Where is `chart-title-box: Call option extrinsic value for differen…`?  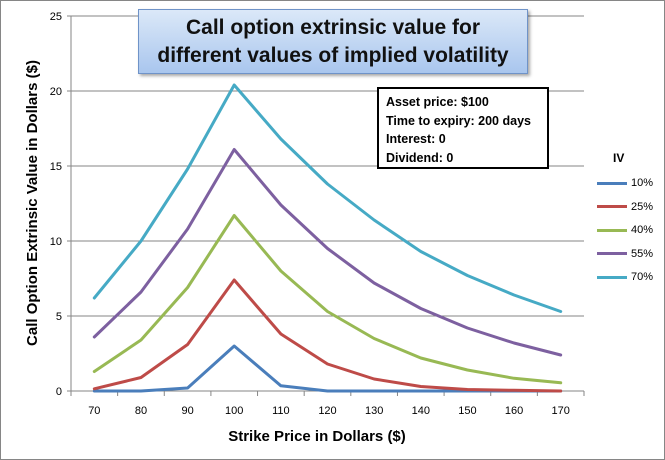 chart-title-box: Call option extrinsic value for differen… is located at coordinates (333, 41).